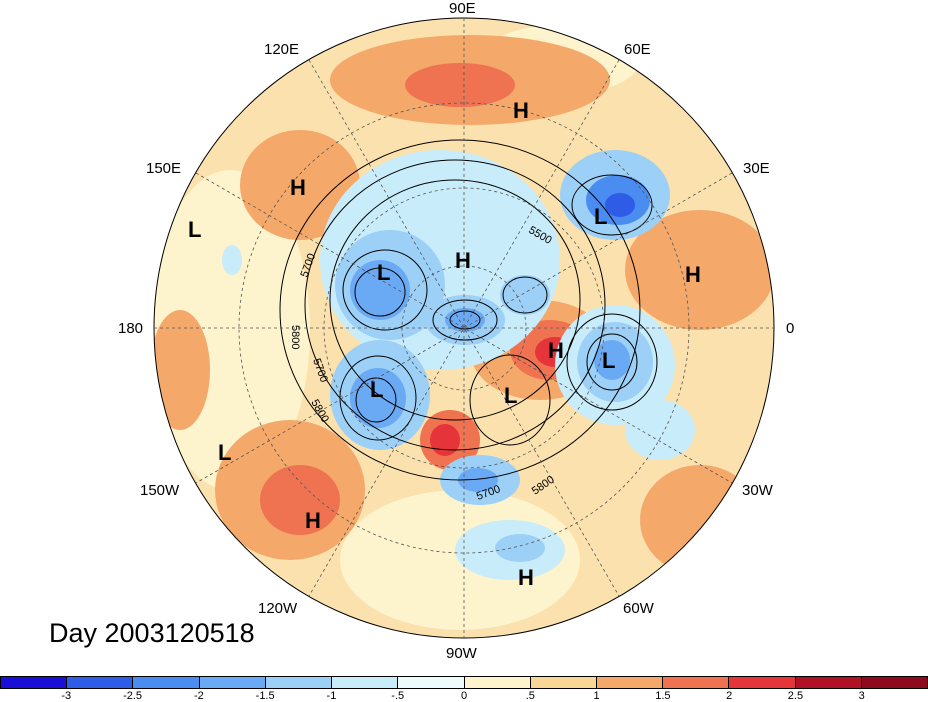 Image resolution: width=928 pixels, height=702 pixels. Describe the element at coordinates (637, 49) in the screenshot. I see `lon-label-60e: 60E` at that location.